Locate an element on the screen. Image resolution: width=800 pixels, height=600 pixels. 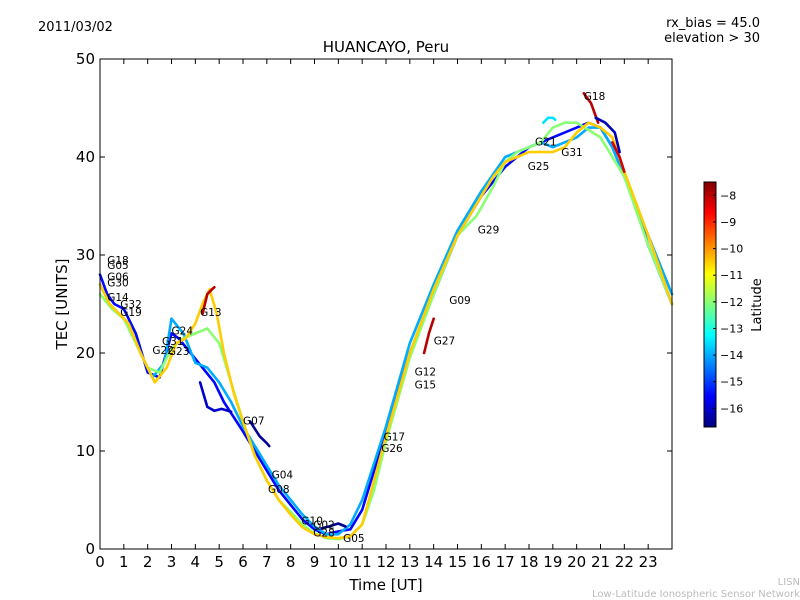
colorbar-tick-label: −12 is located at coordinates (731, 302).